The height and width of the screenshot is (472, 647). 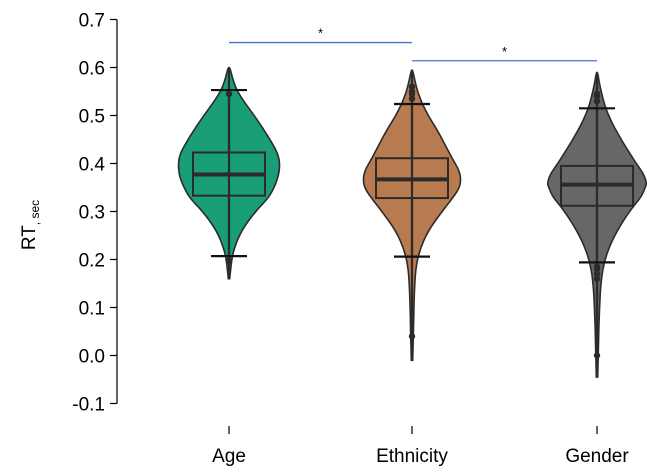 I want to click on y-tick-label: 0.3, so click(x=92, y=213).